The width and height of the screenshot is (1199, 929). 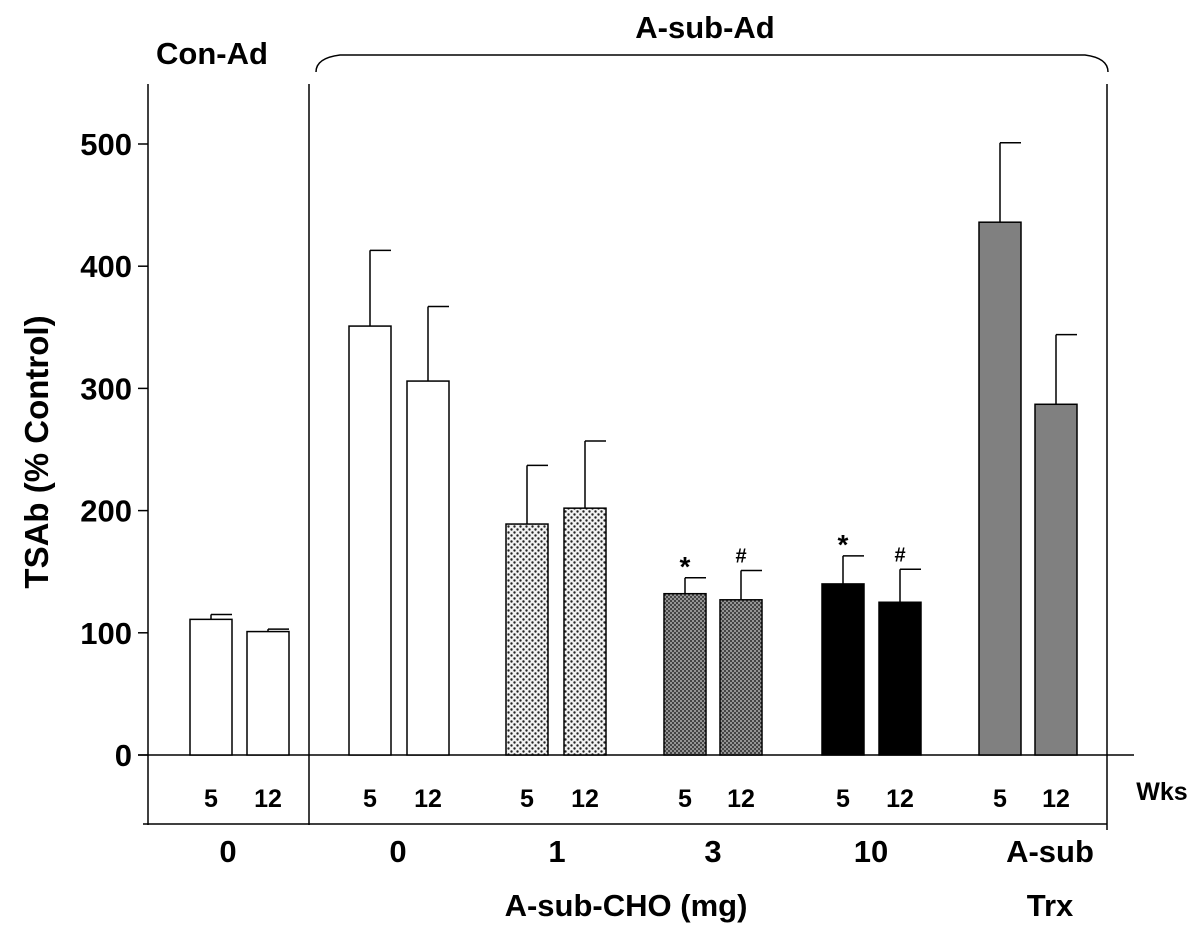 I want to click on y-tick-label: 400, so click(x=106, y=266).